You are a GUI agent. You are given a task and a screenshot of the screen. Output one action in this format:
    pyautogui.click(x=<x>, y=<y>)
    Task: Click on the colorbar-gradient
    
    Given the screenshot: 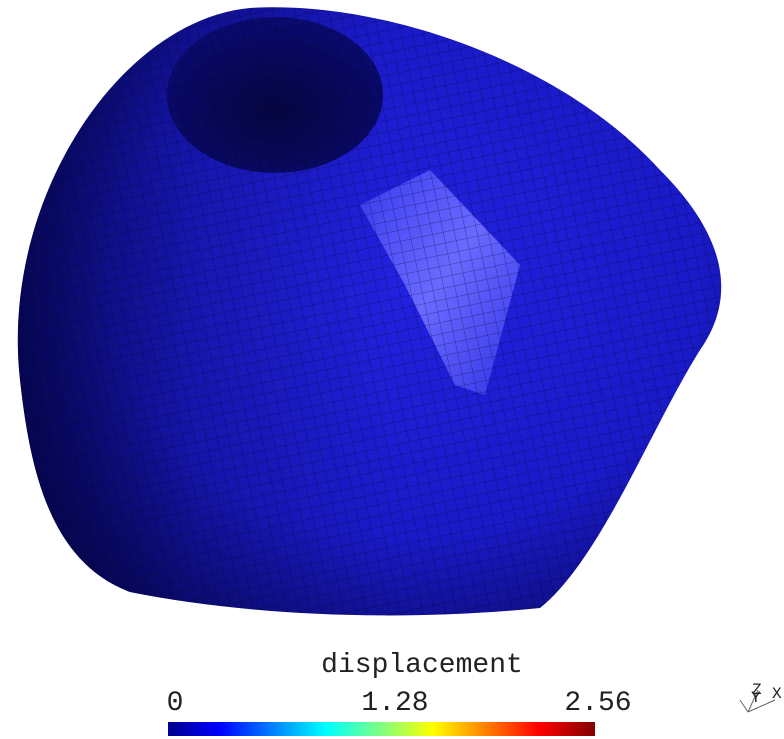 What is the action you would take?
    pyautogui.click(x=381, y=729)
    